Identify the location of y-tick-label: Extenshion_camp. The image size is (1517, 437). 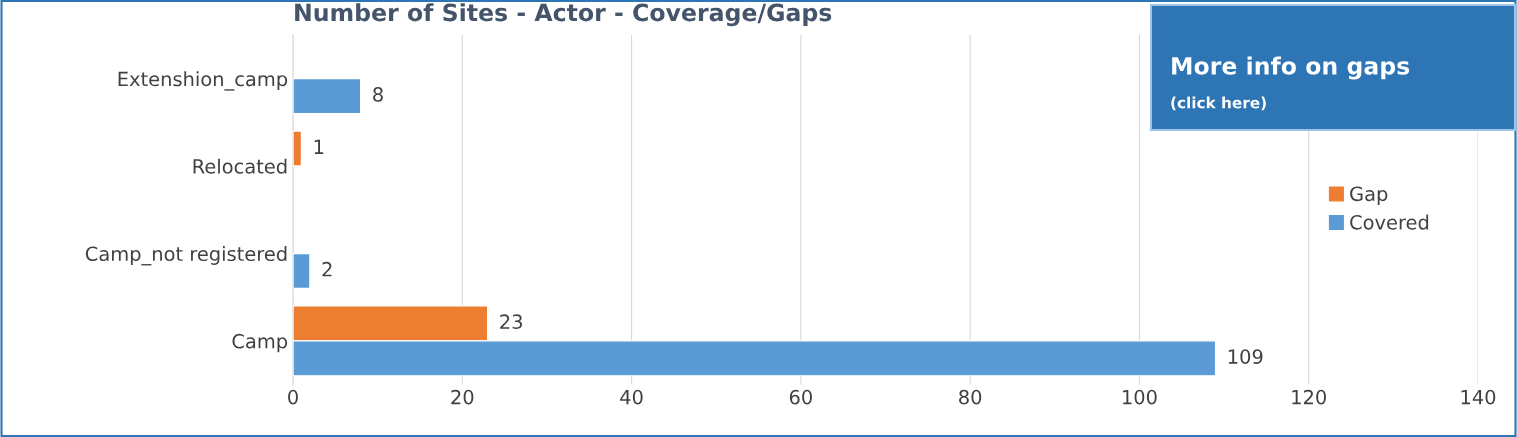
(203, 81).